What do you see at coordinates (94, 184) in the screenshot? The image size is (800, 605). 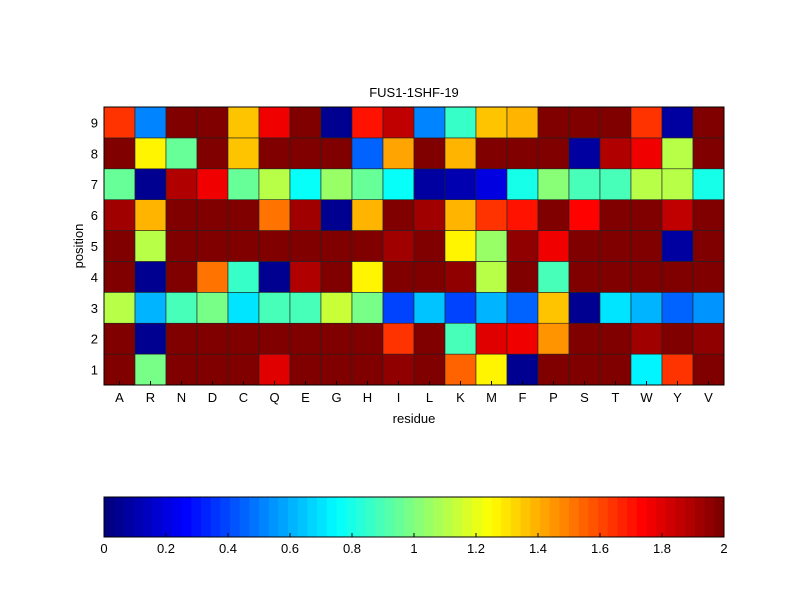 I see `y-tick-label: 7` at bounding box center [94, 184].